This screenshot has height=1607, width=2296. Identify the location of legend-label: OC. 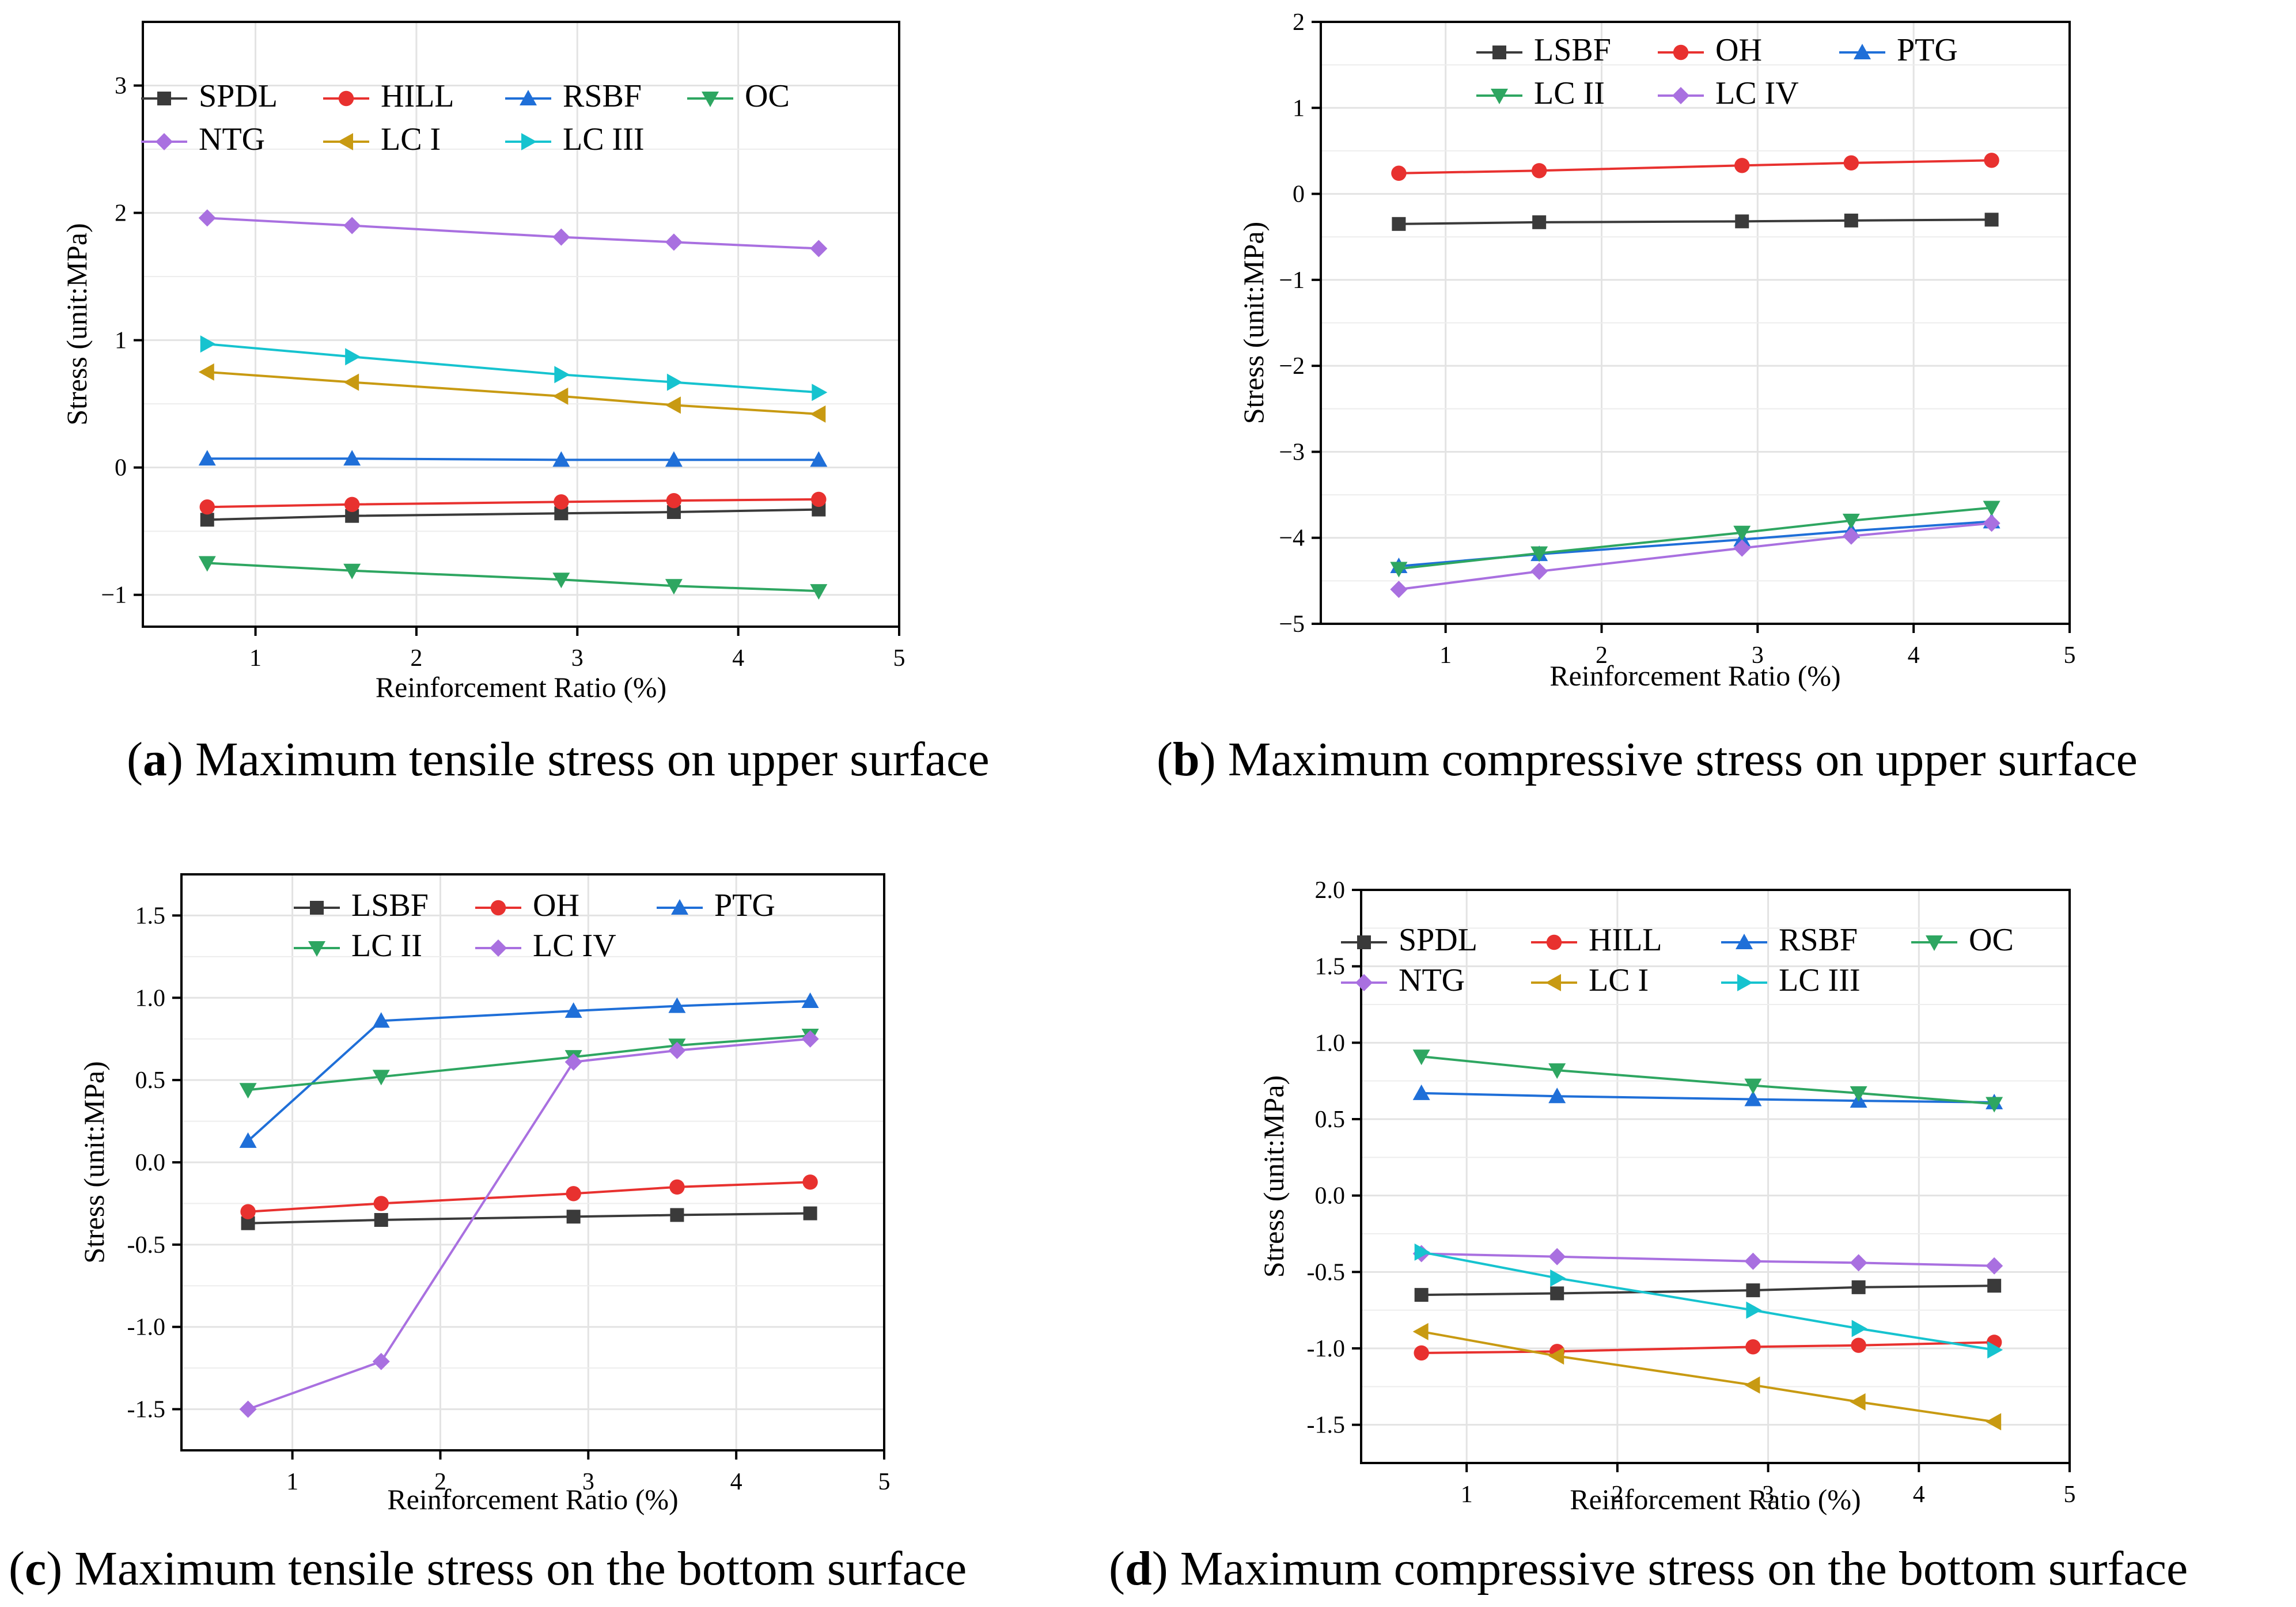
(767, 96).